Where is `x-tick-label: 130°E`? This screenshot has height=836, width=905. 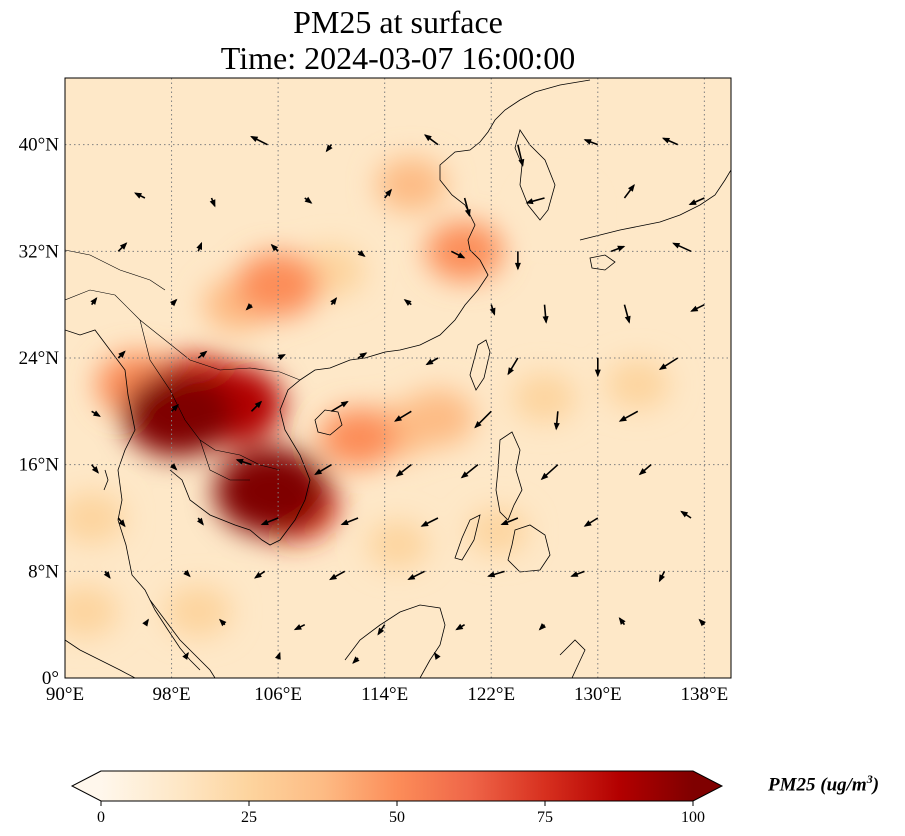
x-tick-label: 130°E is located at coordinates (598, 694).